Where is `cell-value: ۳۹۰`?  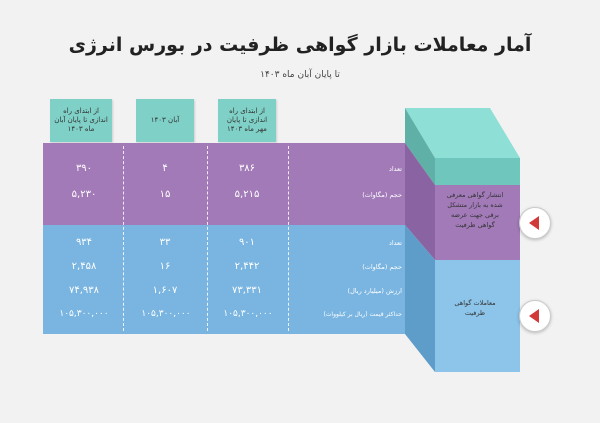 cell-value: ۳۹۰ is located at coordinates (84, 168).